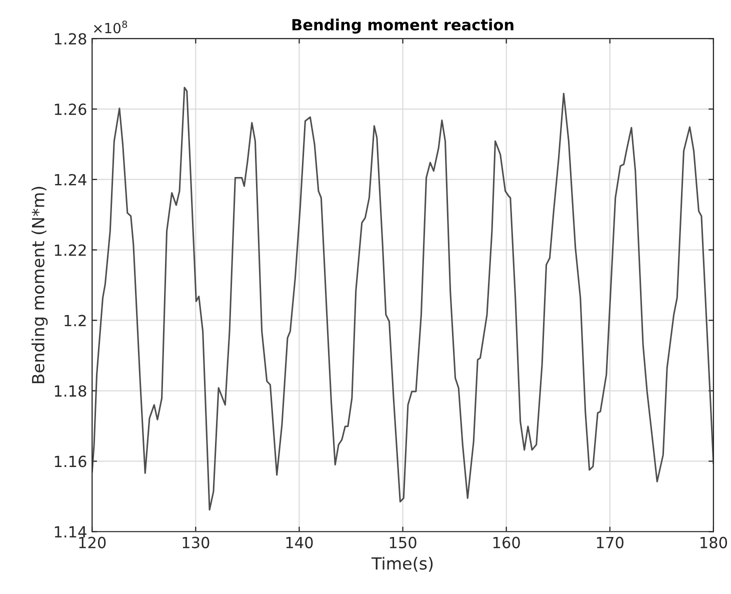 This screenshot has width=731, height=594. What do you see at coordinates (40, 285) in the screenshot?
I see `y-axis-title: Bending moment (N*m)` at bounding box center [40, 285].